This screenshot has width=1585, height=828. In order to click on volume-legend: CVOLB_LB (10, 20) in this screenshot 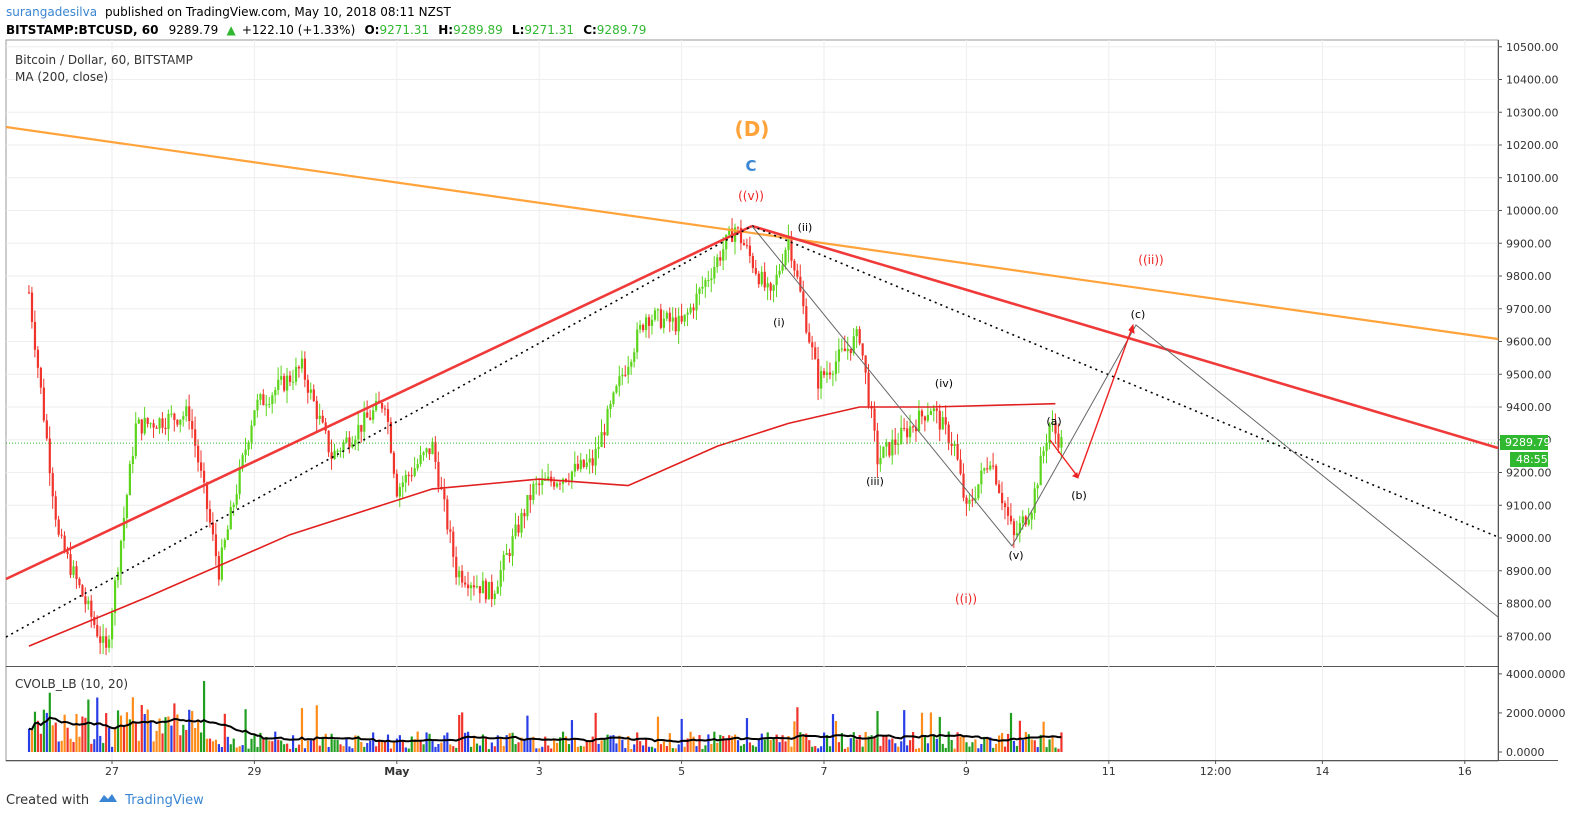, I will do `click(71, 684)`.